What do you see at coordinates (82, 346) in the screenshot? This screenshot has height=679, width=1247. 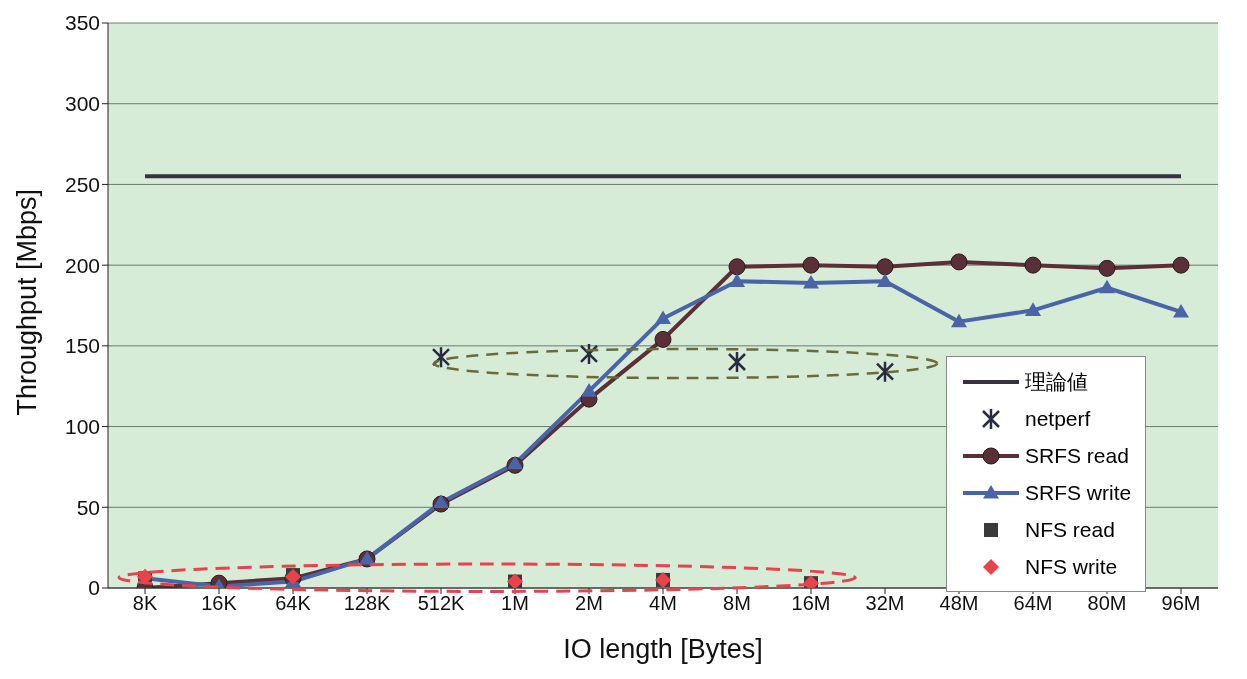 I see `y-tick-label: 150` at bounding box center [82, 346].